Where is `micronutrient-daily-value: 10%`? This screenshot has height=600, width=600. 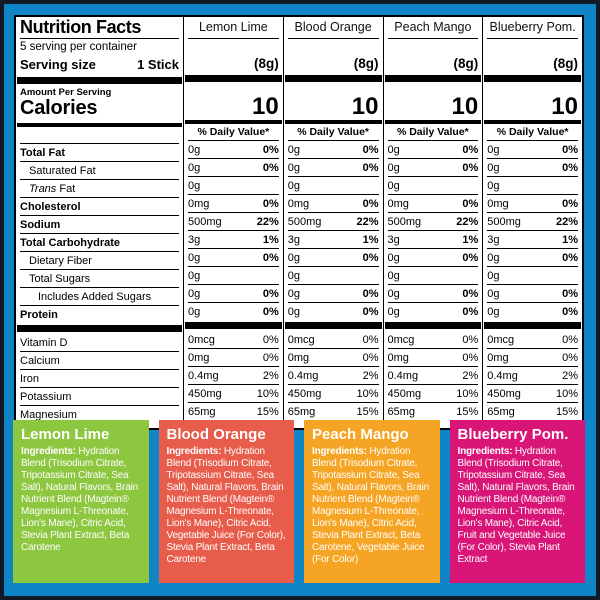
micronutrient-daily-value: 10% is located at coordinates (367, 393).